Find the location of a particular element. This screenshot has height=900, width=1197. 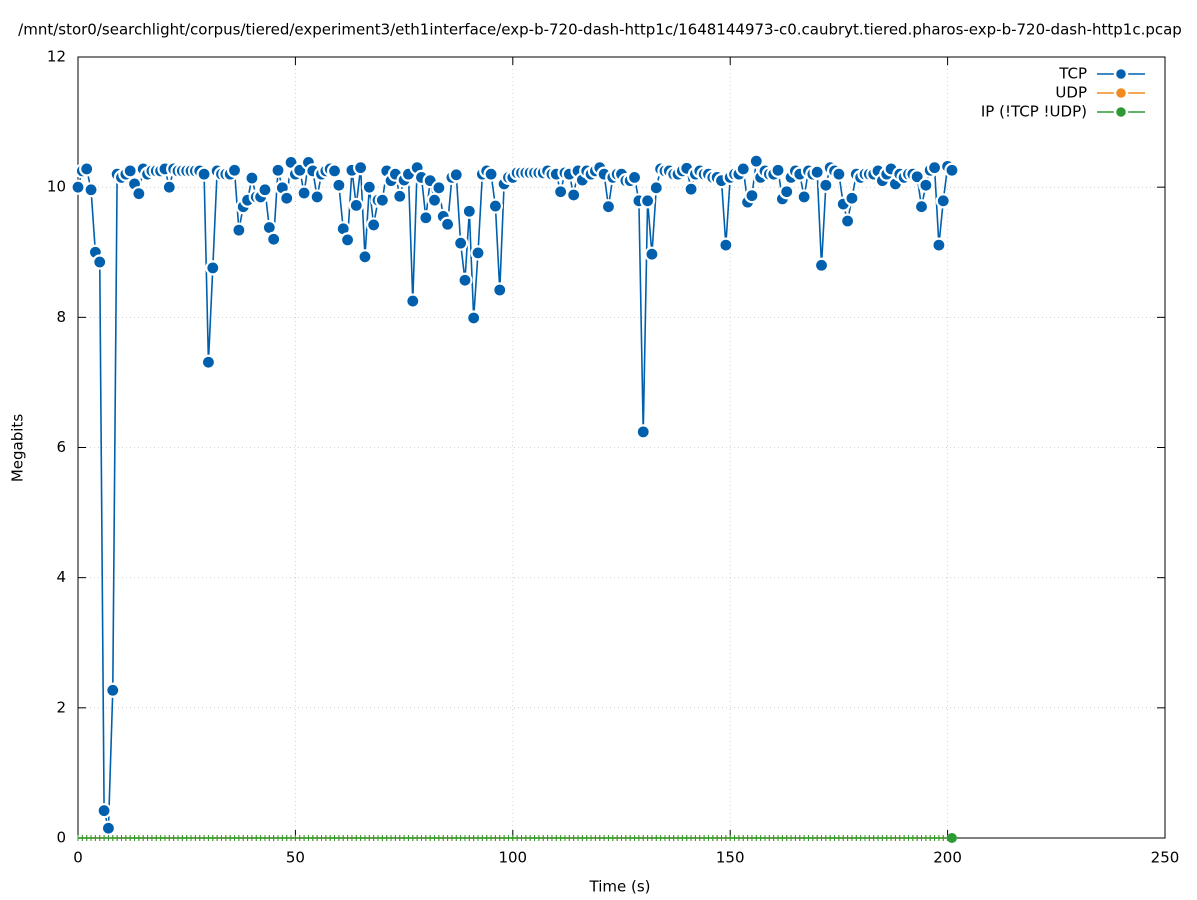

x-tick-label: 100 is located at coordinates (512, 858).